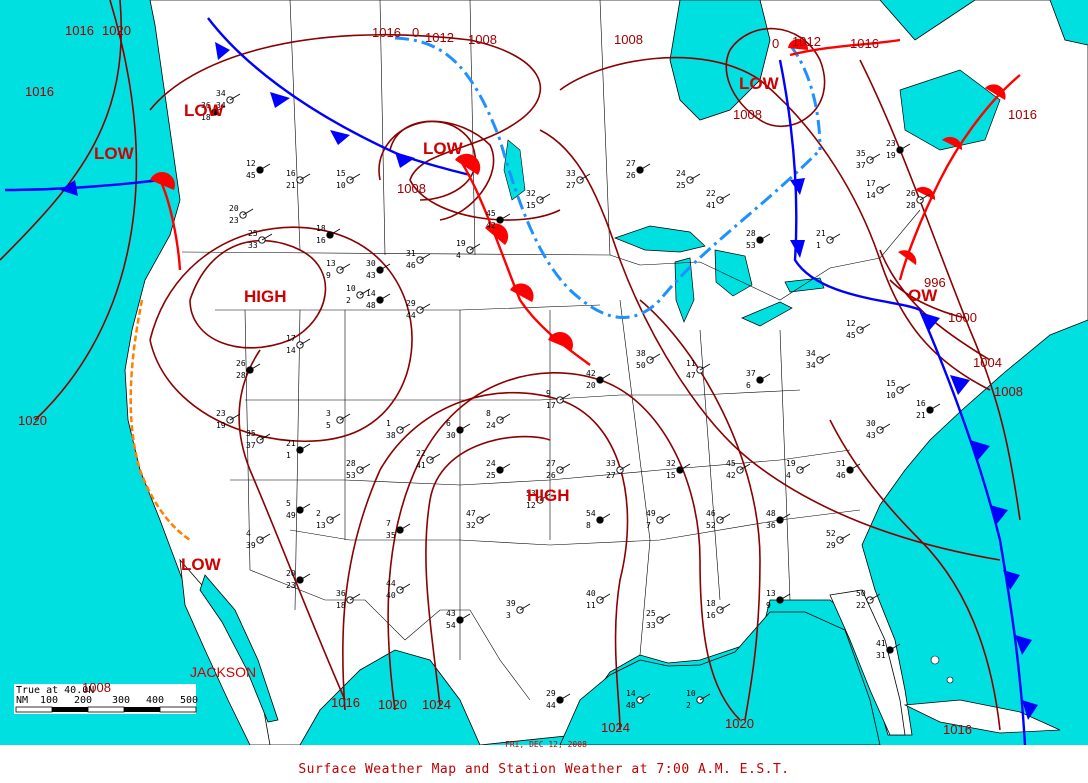 This screenshot has width=1088, height=783. Describe the element at coordinates (591, 513) in the screenshot. I see `station-temp: 54` at that location.